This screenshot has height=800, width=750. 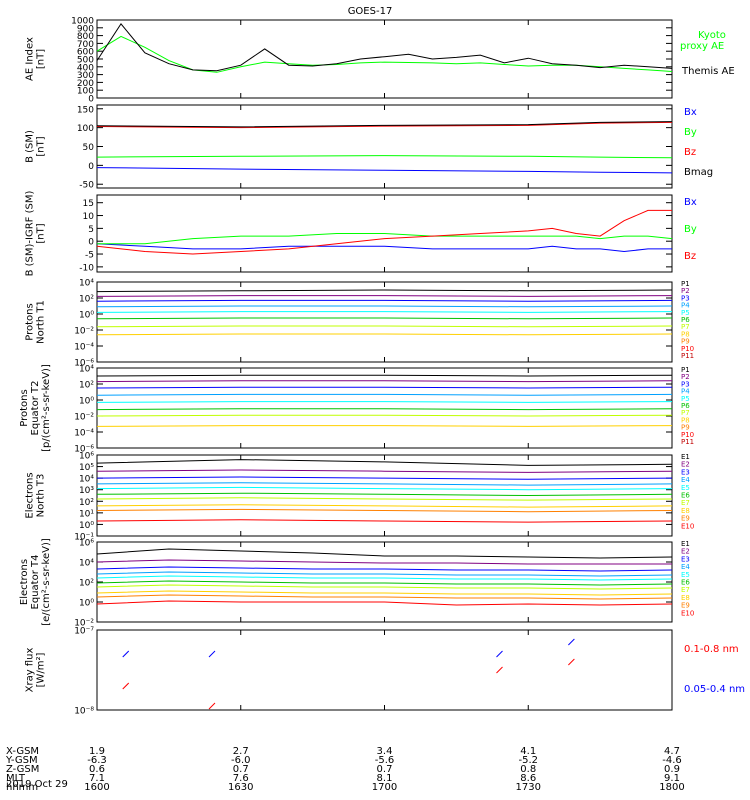 I want to click on y-tick-label: 50, so click(x=89, y=148).